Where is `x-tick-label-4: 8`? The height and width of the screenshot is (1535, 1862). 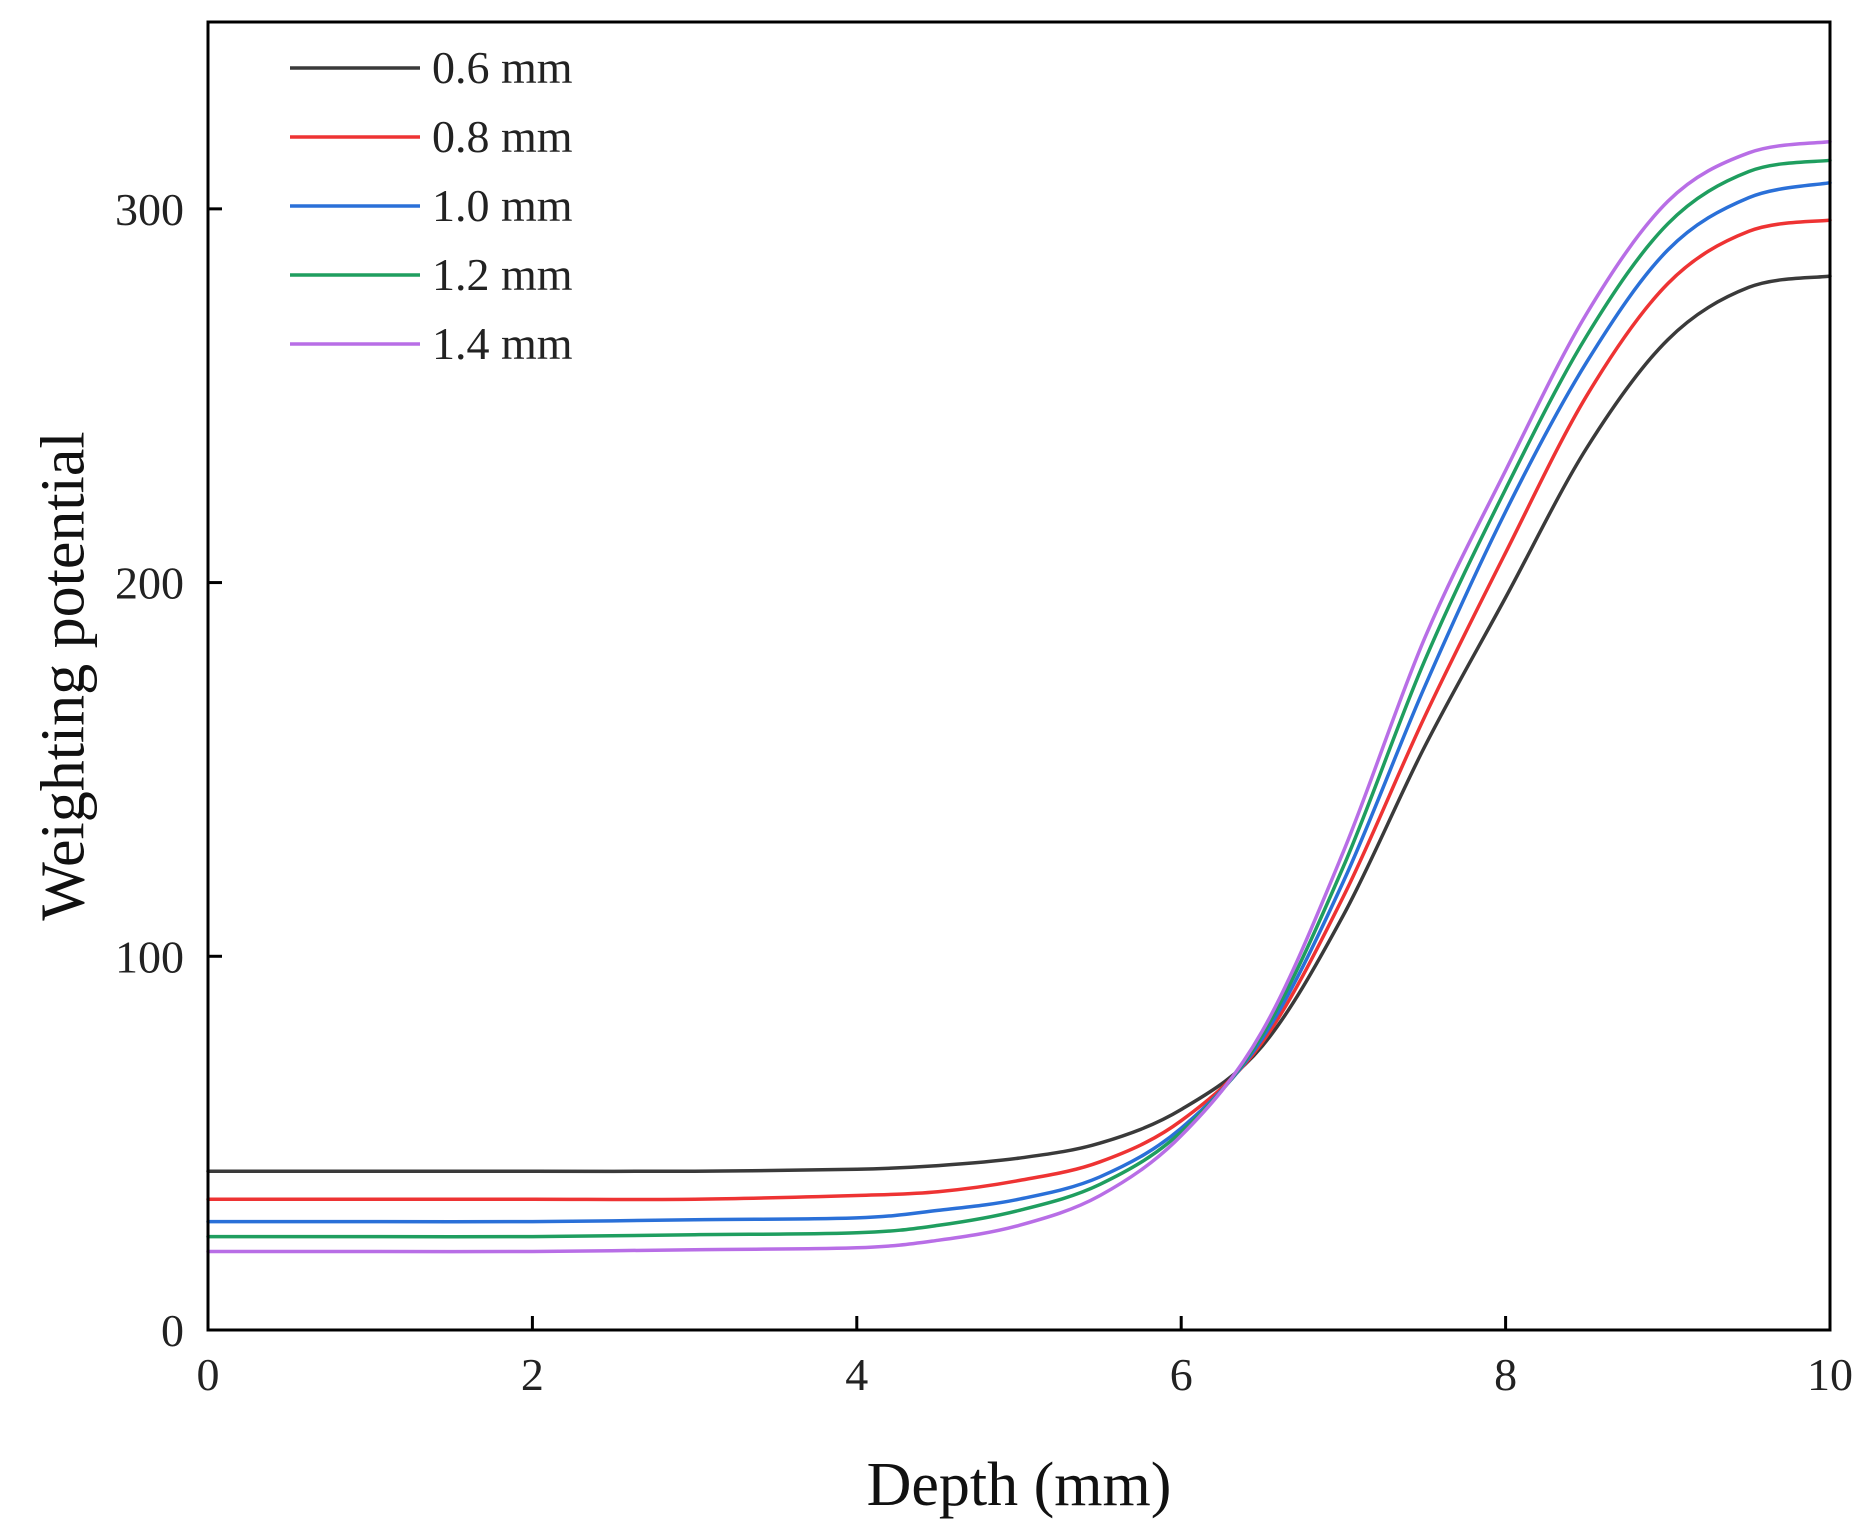
x-tick-label-4: 8 is located at coordinates (1505, 1374).